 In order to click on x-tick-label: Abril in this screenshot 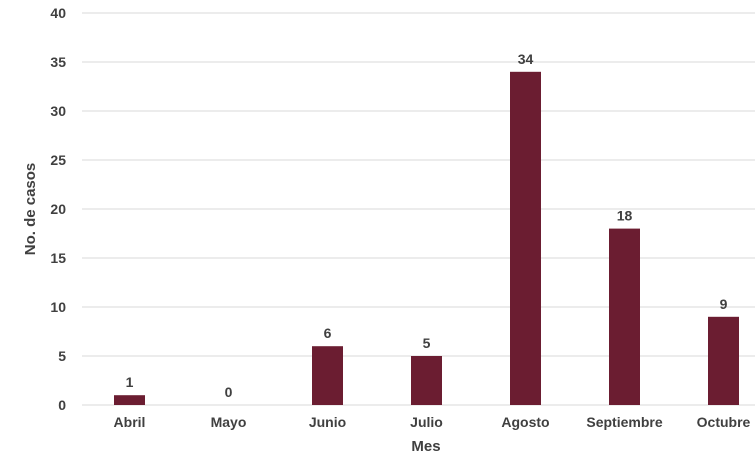, I will do `click(130, 422)`.